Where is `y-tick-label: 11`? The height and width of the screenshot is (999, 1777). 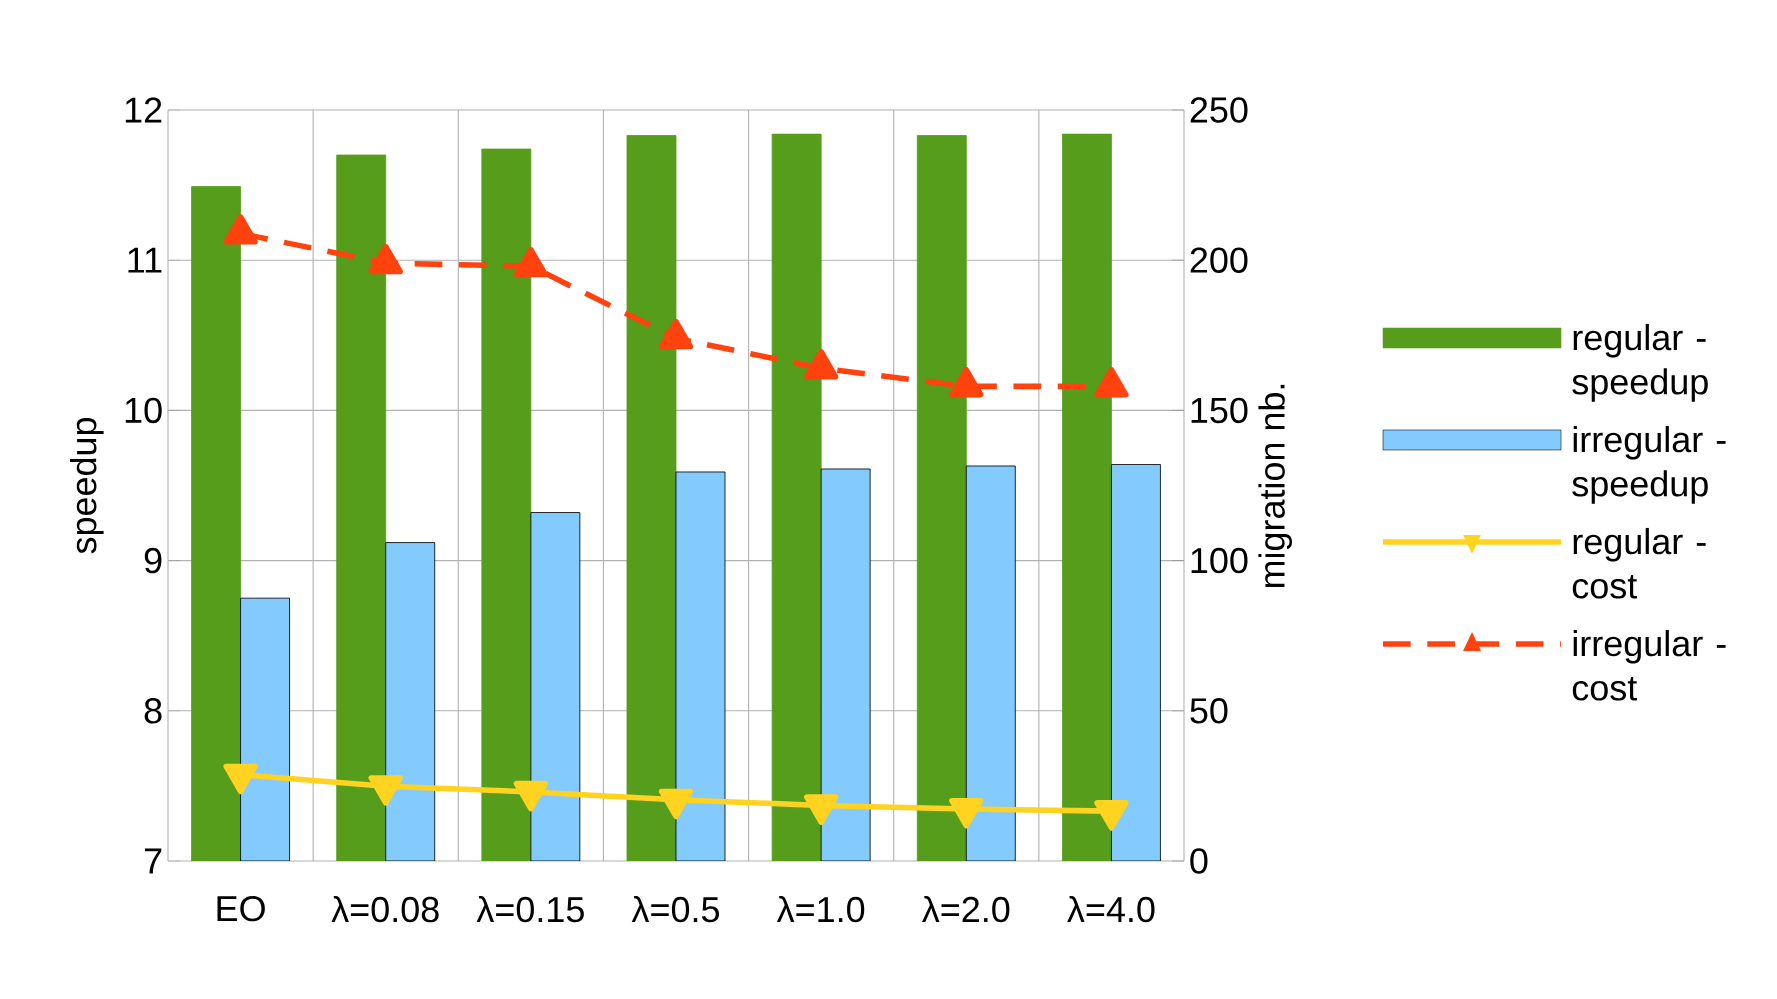
y-tick-label: 11 is located at coordinates (145, 260).